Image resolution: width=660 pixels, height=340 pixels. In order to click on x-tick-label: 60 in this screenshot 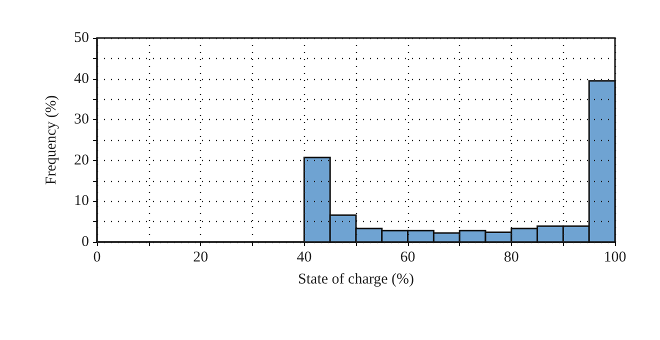, I will do `click(408, 258)`.